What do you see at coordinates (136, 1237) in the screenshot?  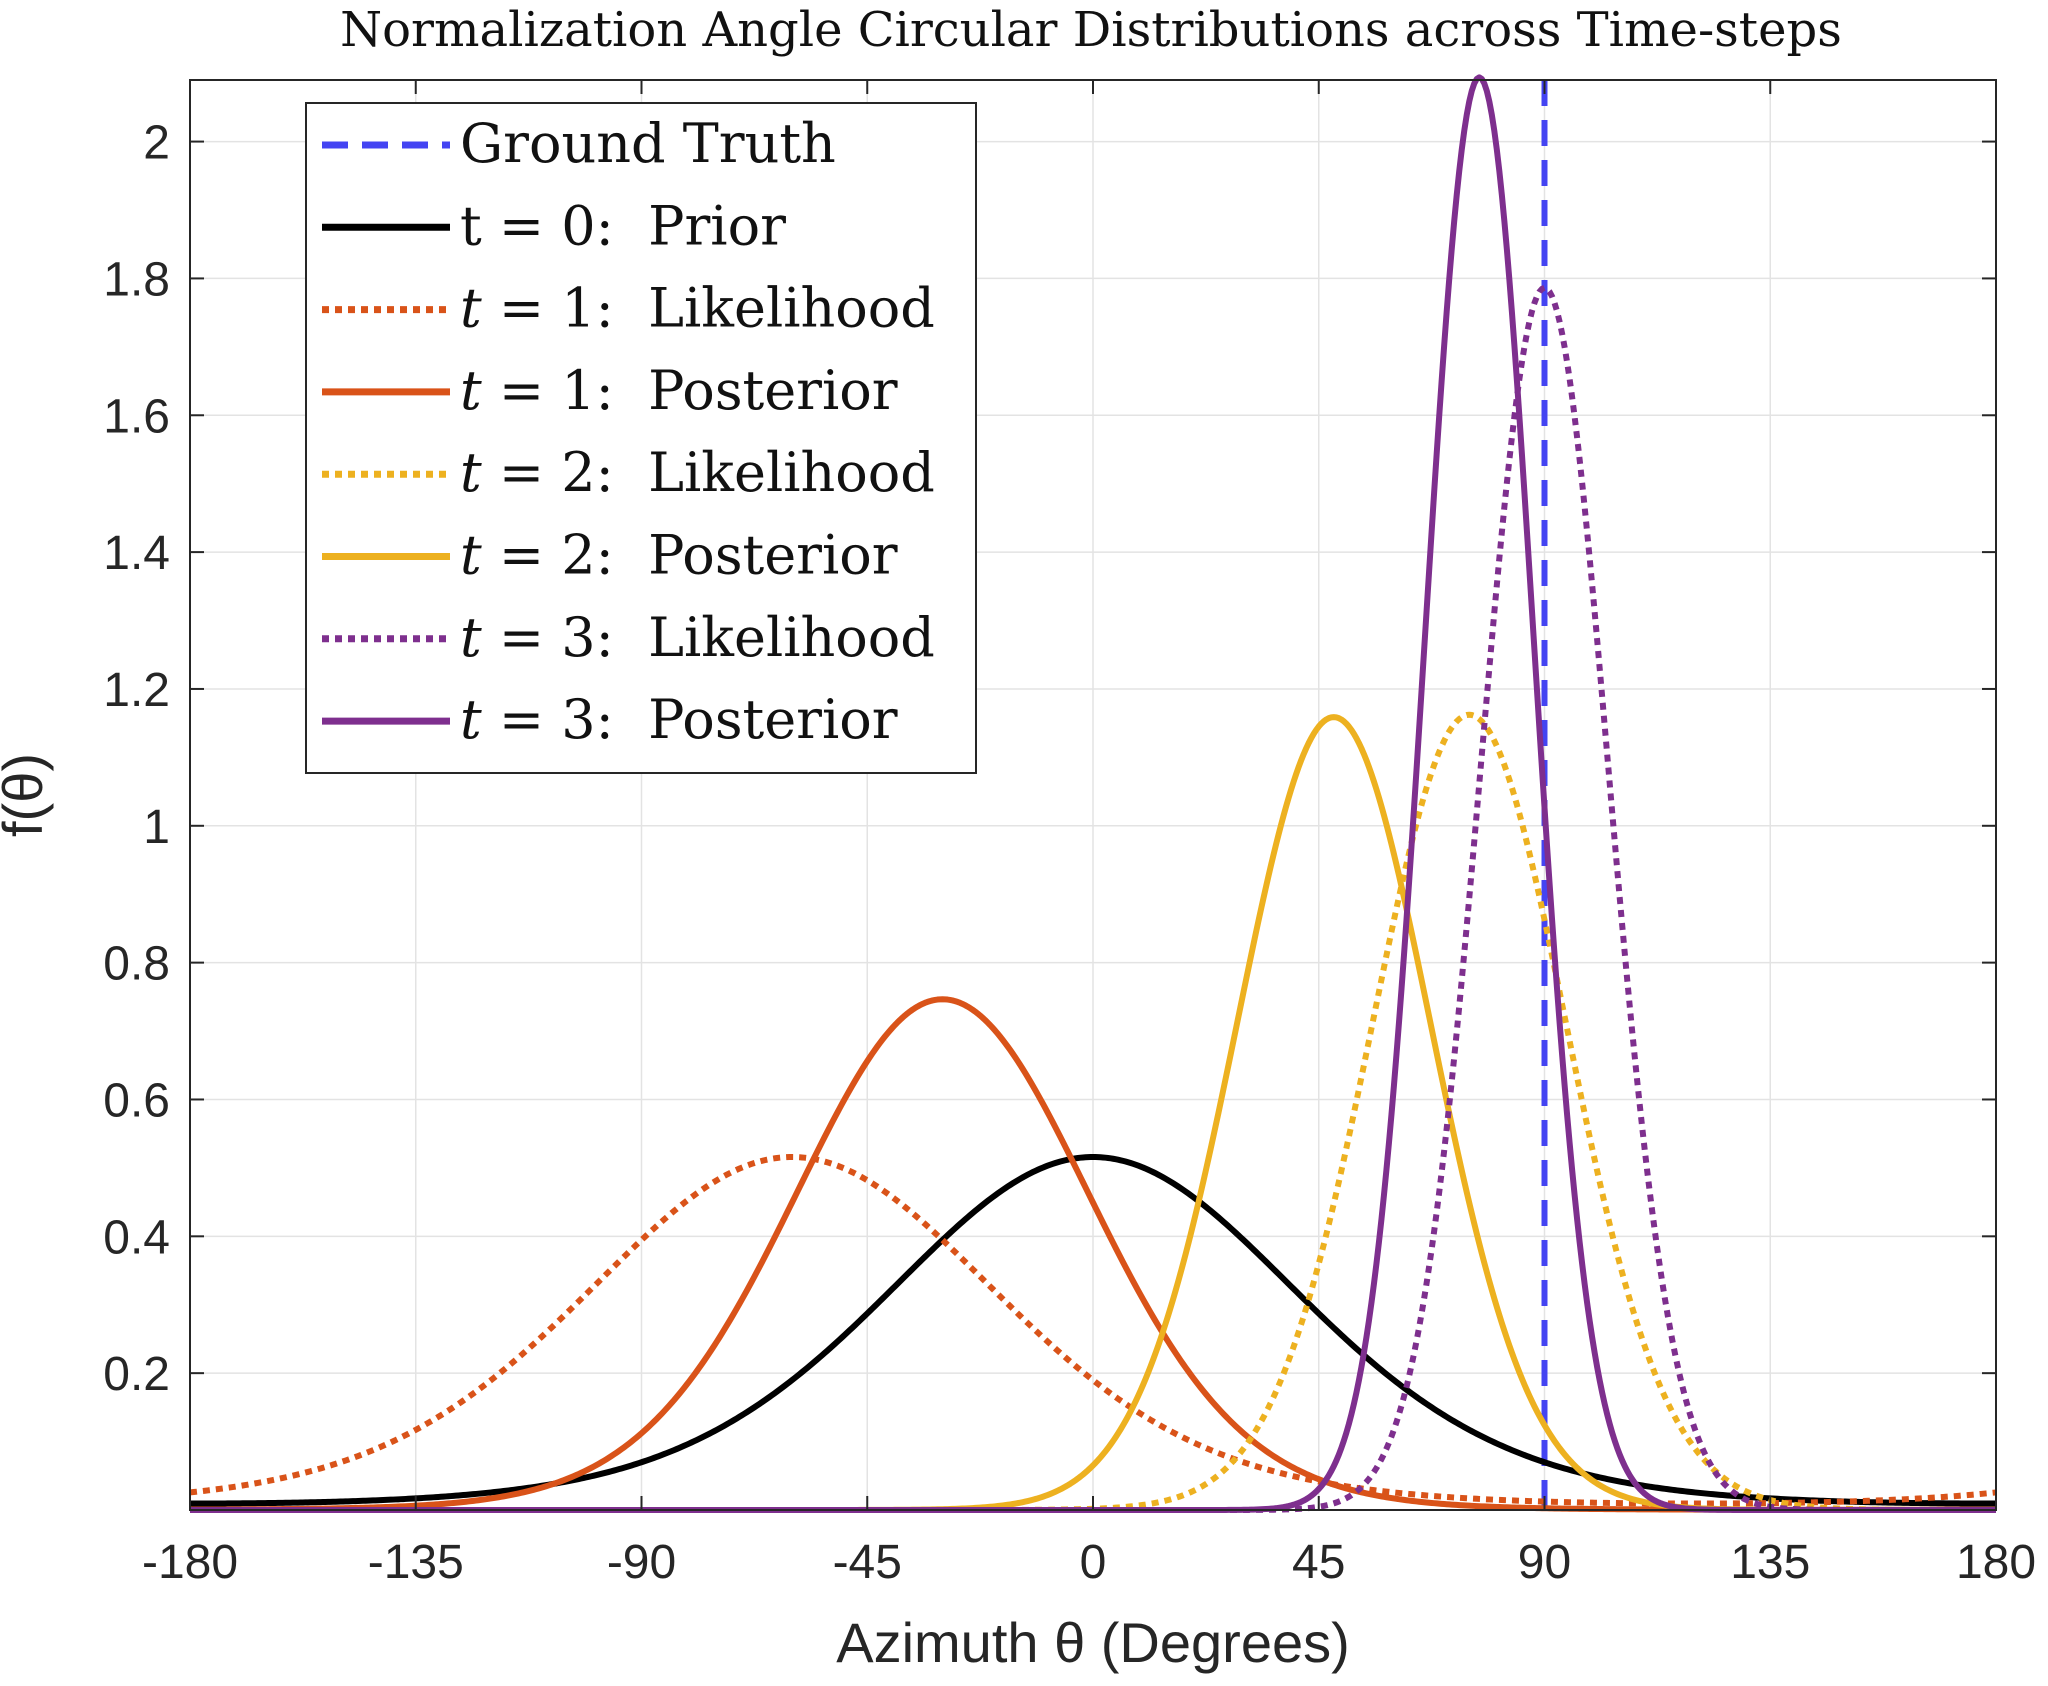 I see `y-tick-label-0-4: 0.4` at bounding box center [136, 1237].